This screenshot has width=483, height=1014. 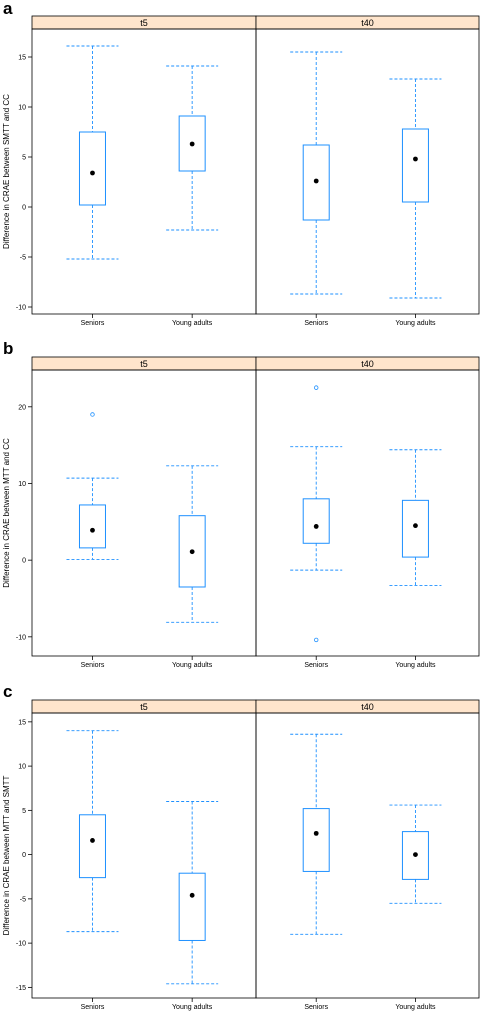 What do you see at coordinates (8, 9) in the screenshot?
I see `panel-label: a` at bounding box center [8, 9].